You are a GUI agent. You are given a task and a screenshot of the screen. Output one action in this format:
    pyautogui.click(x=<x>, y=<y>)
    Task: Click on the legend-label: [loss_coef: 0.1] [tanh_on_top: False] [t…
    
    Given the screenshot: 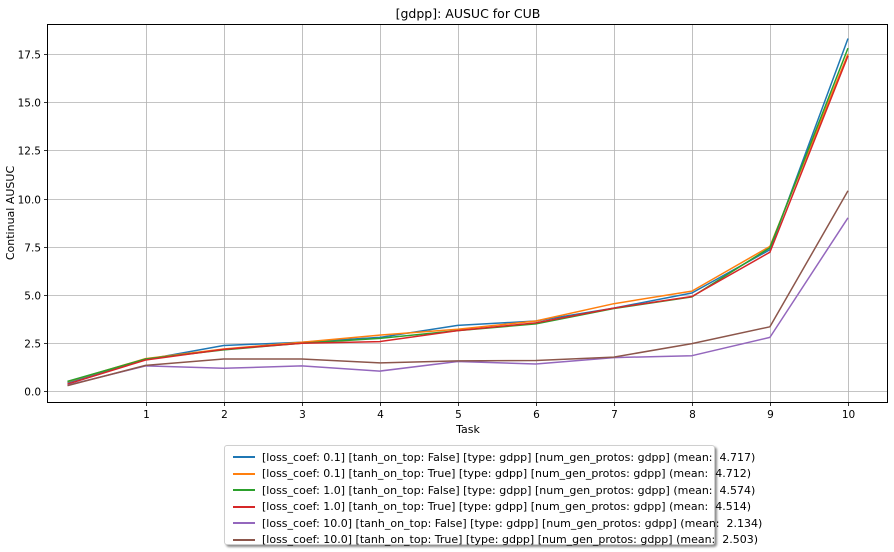 What is the action you would take?
    pyautogui.click(x=509, y=457)
    